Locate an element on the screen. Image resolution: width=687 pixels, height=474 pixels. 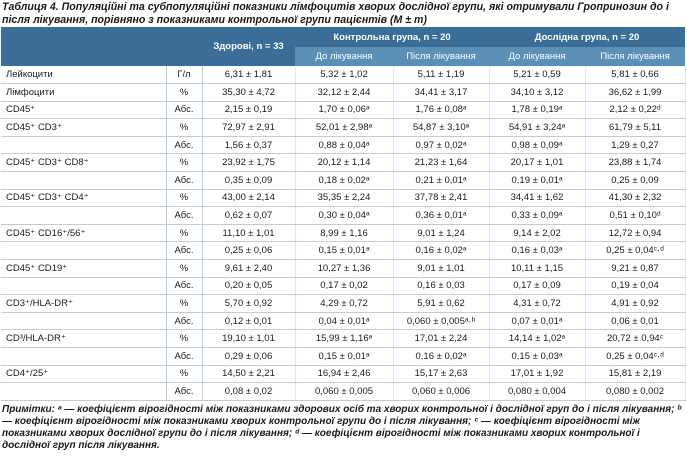
value-experimental-before: 5,21 ± 0,59 is located at coordinates (537, 75).